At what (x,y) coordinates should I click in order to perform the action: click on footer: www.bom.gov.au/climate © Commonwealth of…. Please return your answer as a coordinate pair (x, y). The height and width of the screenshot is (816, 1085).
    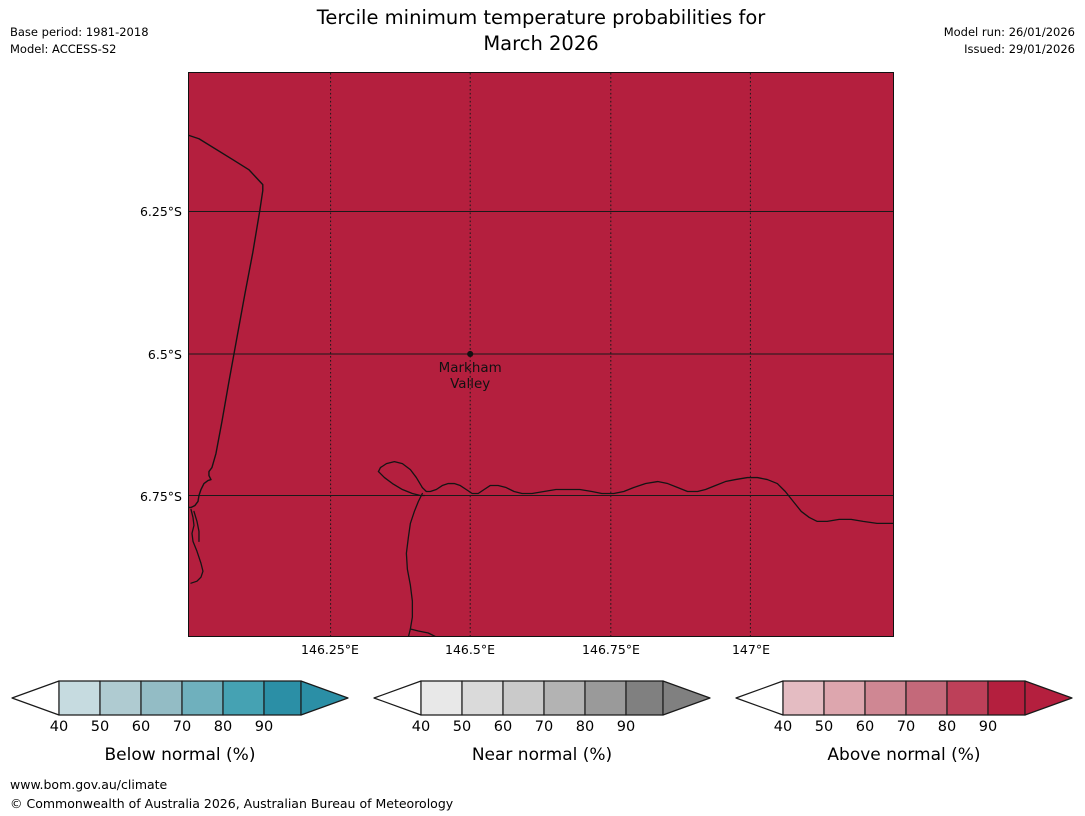
    Looking at the image, I should click on (231, 794).